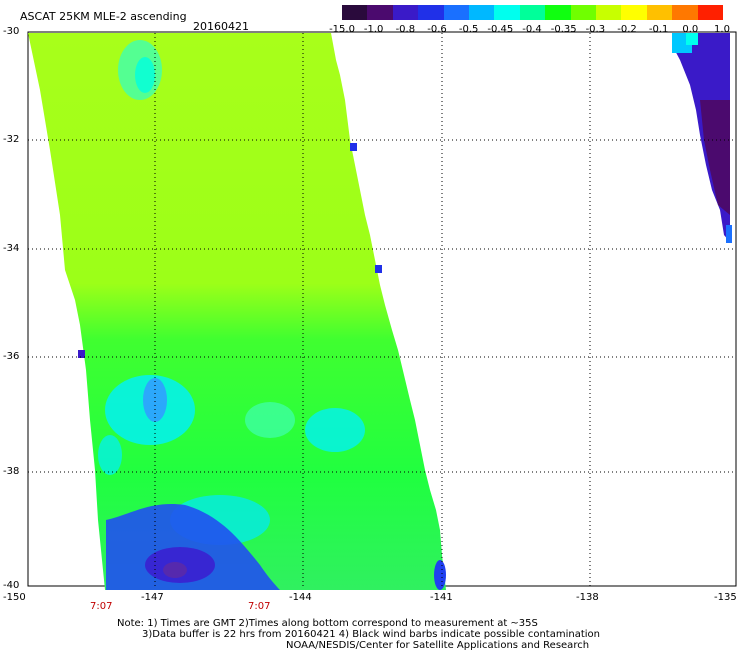  I want to click on purple-patch, so click(175, 570).